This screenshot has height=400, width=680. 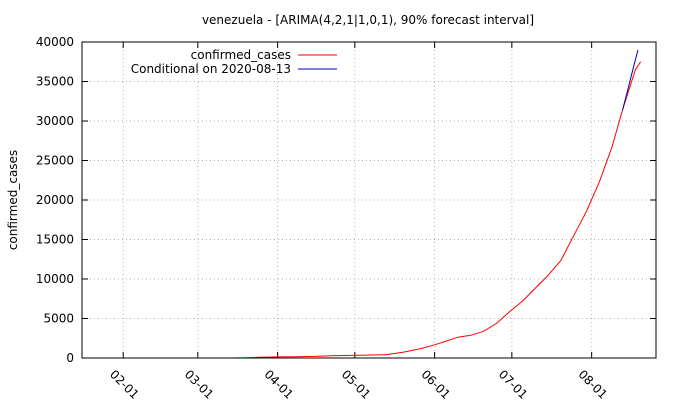 What do you see at coordinates (58, 319) in the screenshot?
I see `y-tick-label: 5000` at bounding box center [58, 319].